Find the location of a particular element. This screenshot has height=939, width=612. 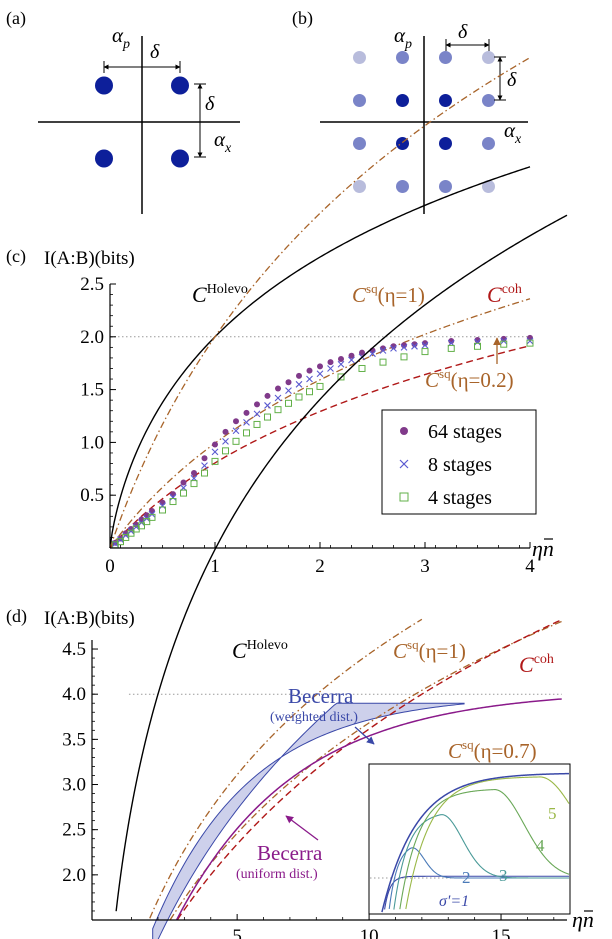

panel-d-ytick-label-5: 4.5 is located at coordinates (74, 649).